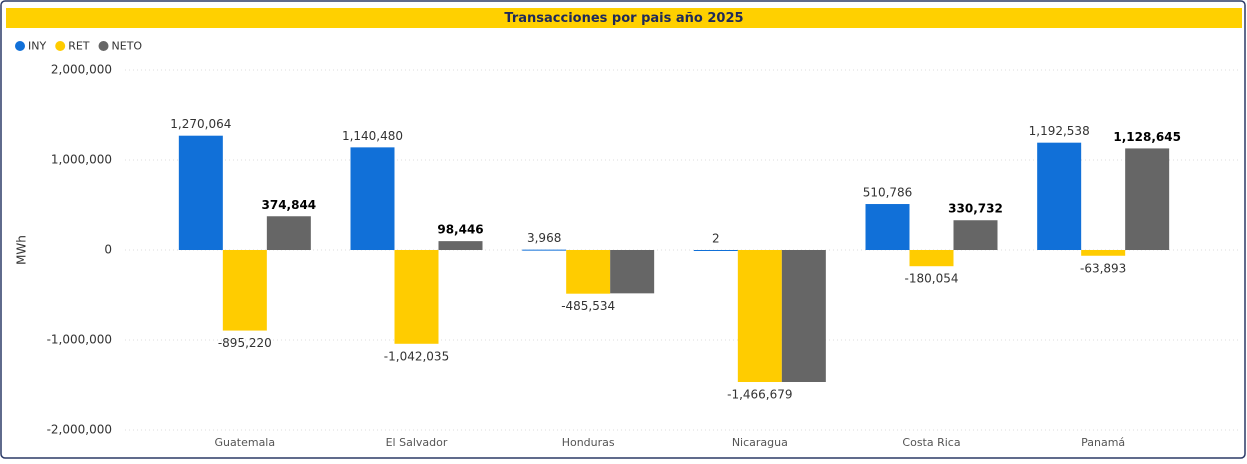 The width and height of the screenshot is (1247, 464). Describe the element at coordinates (1103, 442) in the screenshot. I see `x-tick-label: Panamá` at that location.